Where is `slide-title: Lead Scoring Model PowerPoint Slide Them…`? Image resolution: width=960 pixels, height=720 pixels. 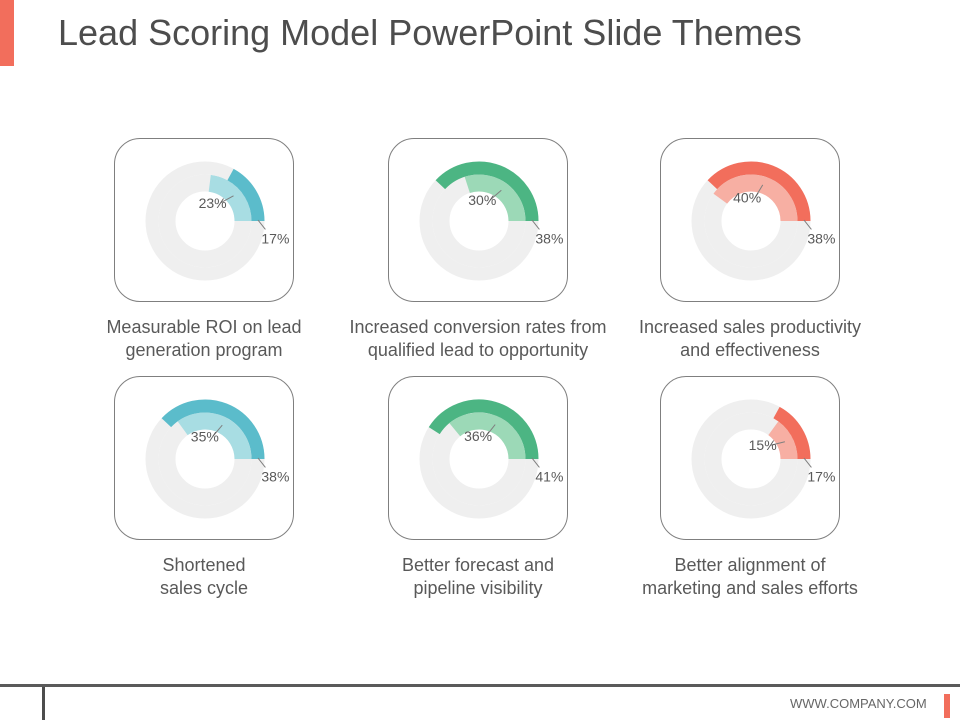
slide-title: Lead Scoring Model PowerPoint Slide Them… is located at coordinates (430, 32).